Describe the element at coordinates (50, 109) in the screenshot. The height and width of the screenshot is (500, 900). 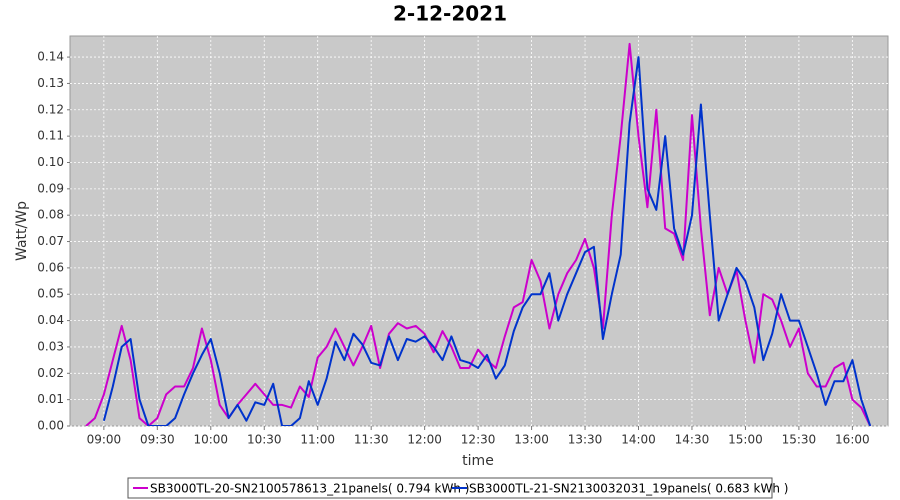
I see `y-tick-label: 0.12` at that location.